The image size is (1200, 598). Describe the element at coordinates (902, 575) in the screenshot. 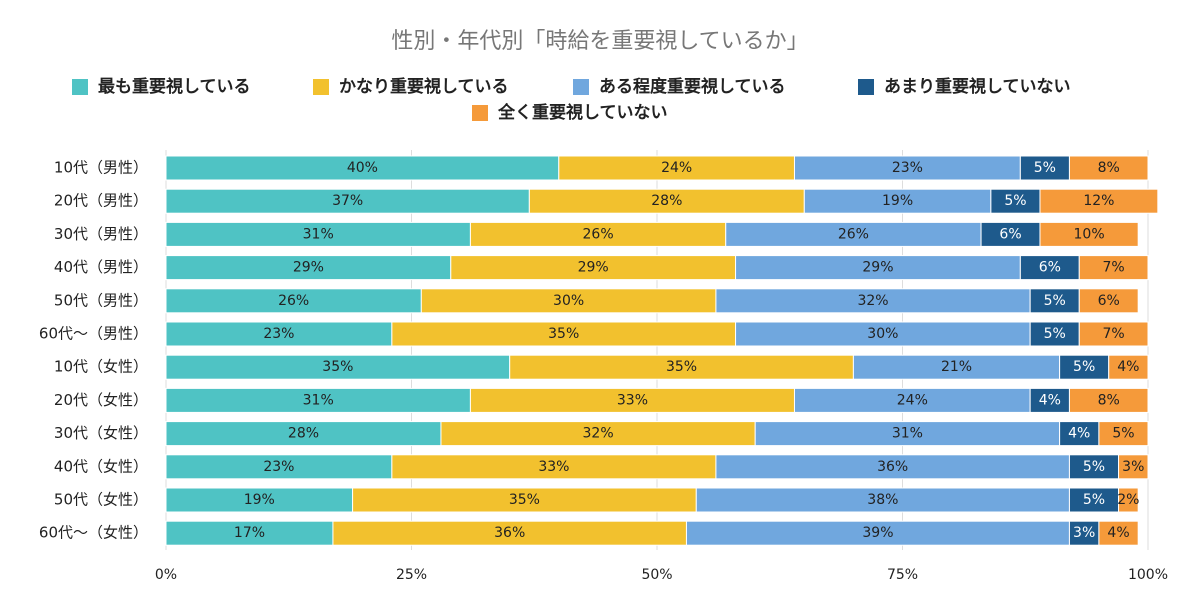

I see `x-tick-label: 75%` at that location.